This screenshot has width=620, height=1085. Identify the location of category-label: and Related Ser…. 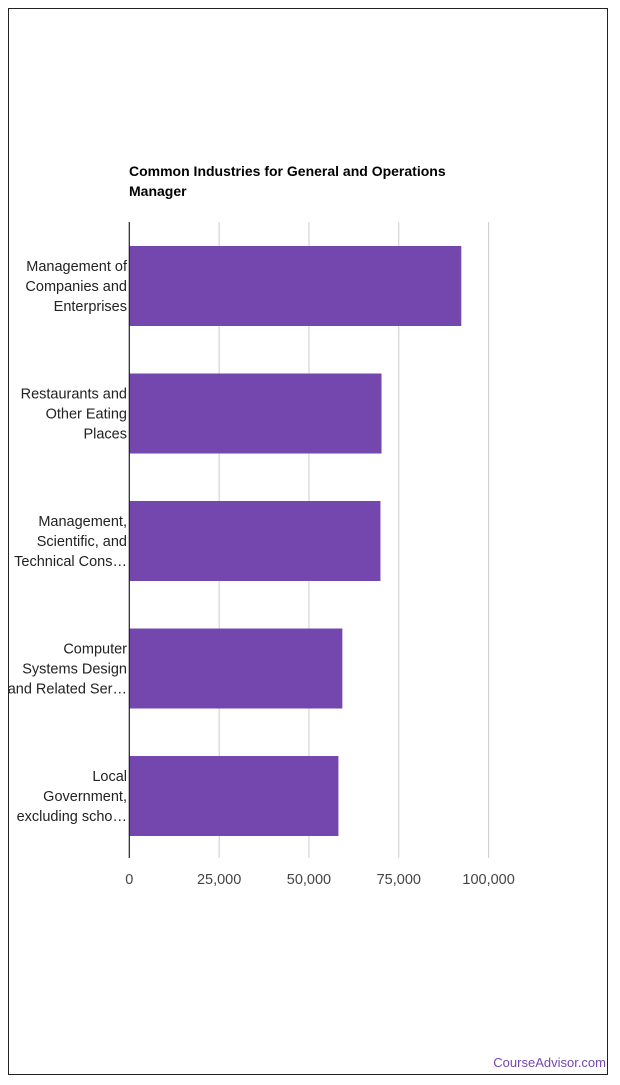
(67, 690).